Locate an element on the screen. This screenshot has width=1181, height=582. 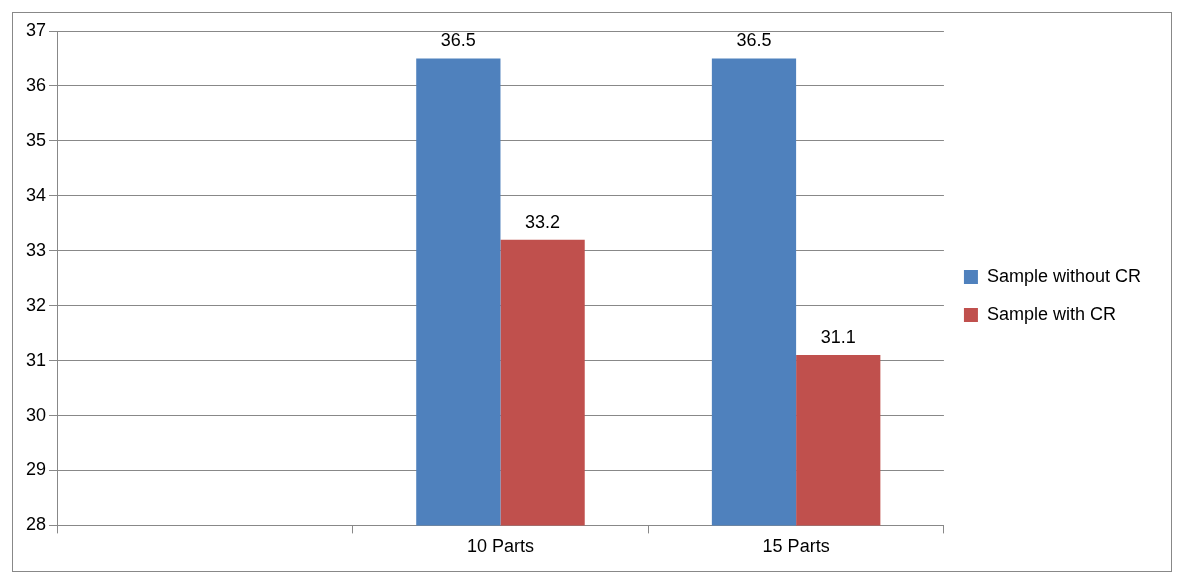
y-tick-label: 34 is located at coordinates (36, 194).